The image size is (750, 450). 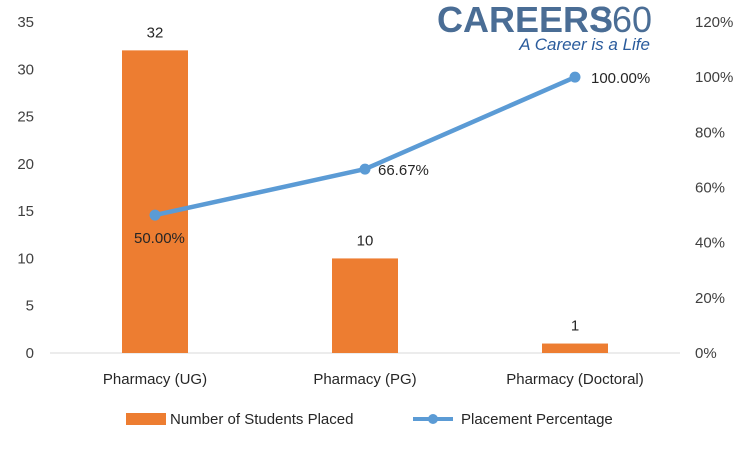 I want to click on logo-brand-number: 360, so click(x=622, y=20).